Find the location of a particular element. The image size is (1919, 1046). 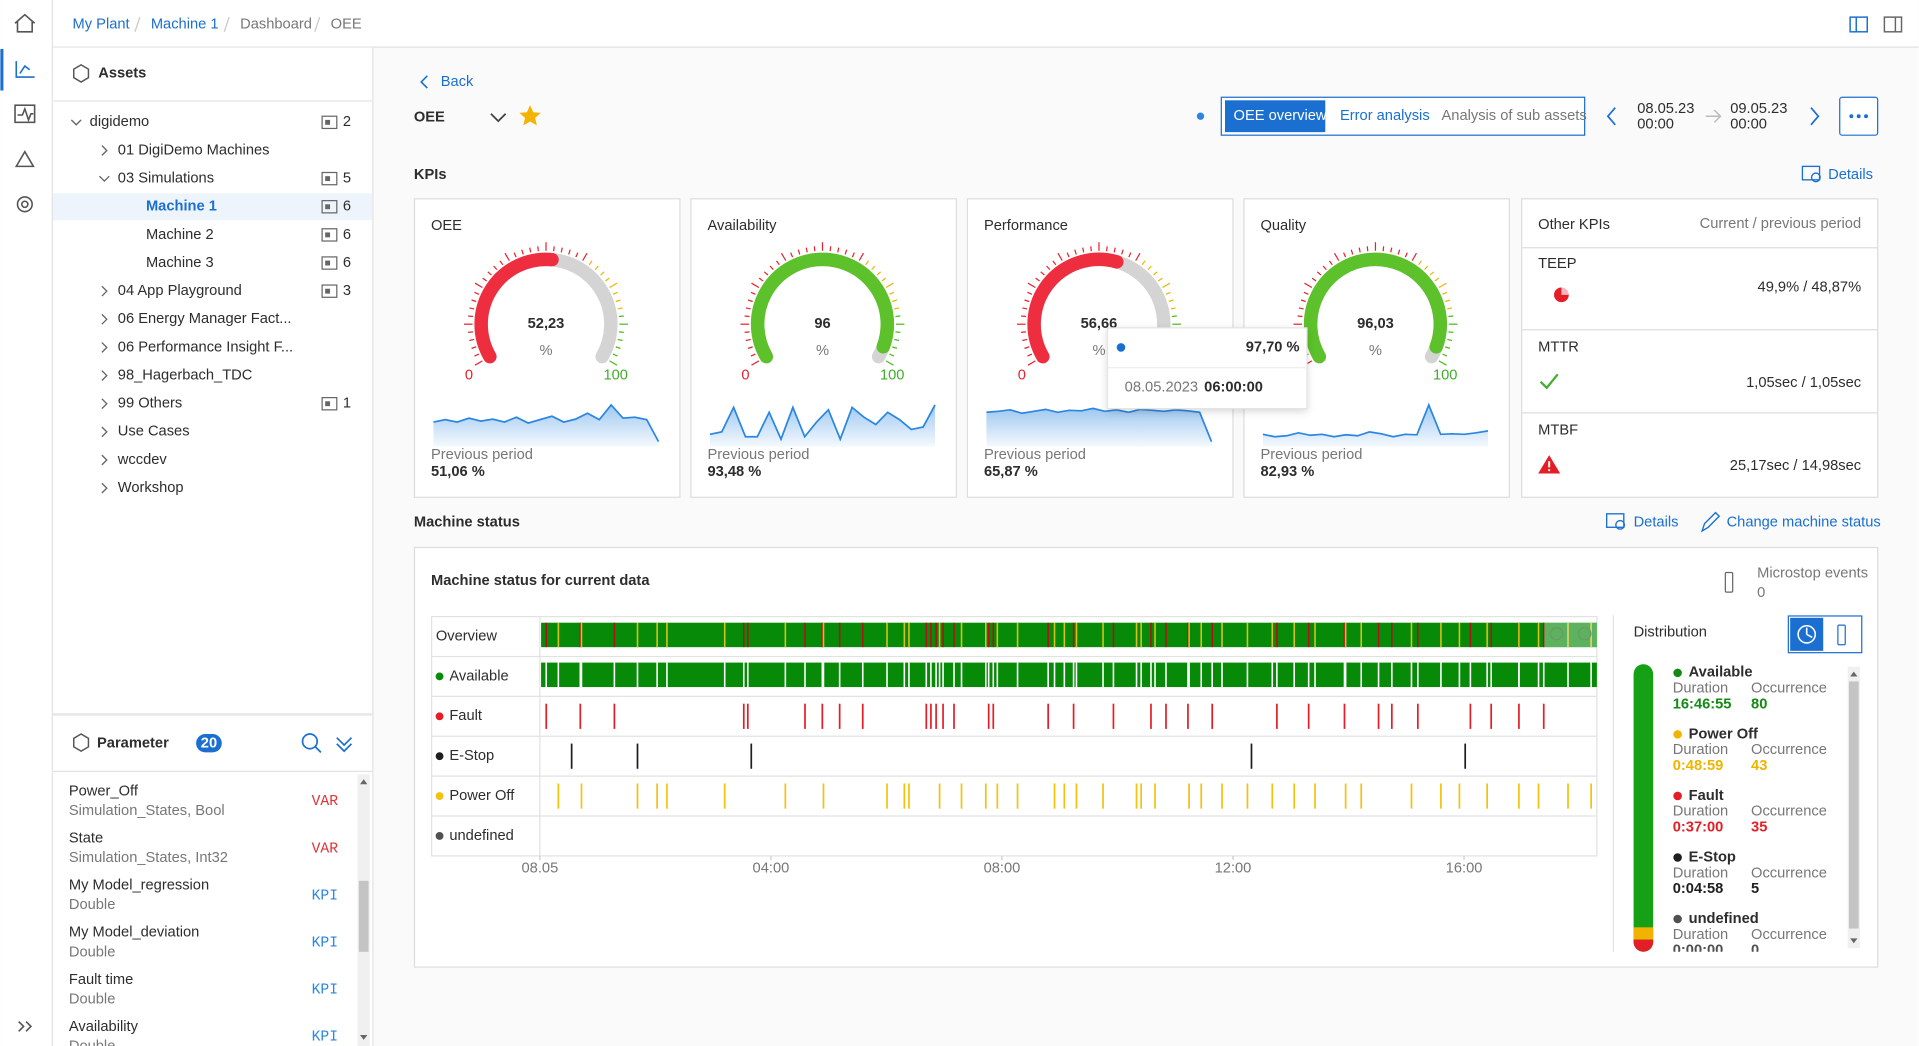

back-link: Back is located at coordinates (457, 82).